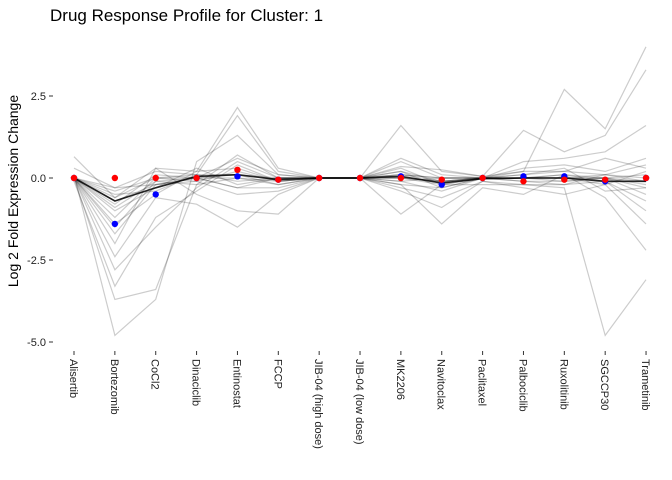 The width and height of the screenshot is (672, 480). What do you see at coordinates (604, 384) in the screenshot?
I see `x-tick-label: SGCCP30` at bounding box center [604, 384].